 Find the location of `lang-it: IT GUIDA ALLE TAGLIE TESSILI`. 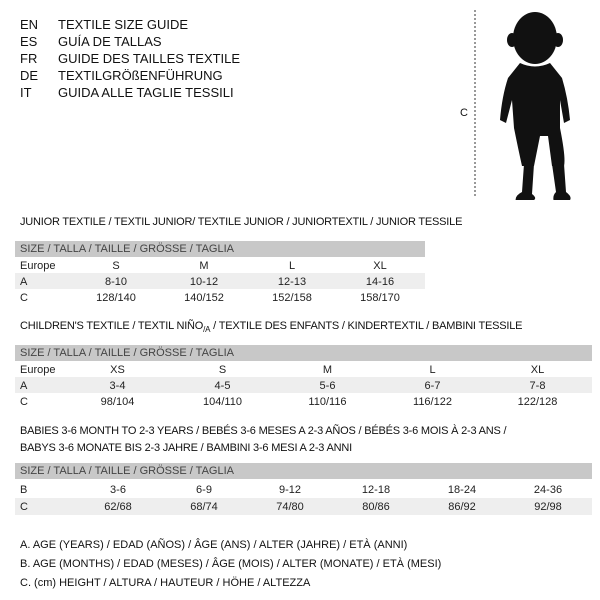

lang-it: IT GUIDA ALLE TAGLIE TESSILI is located at coordinates (127, 92).